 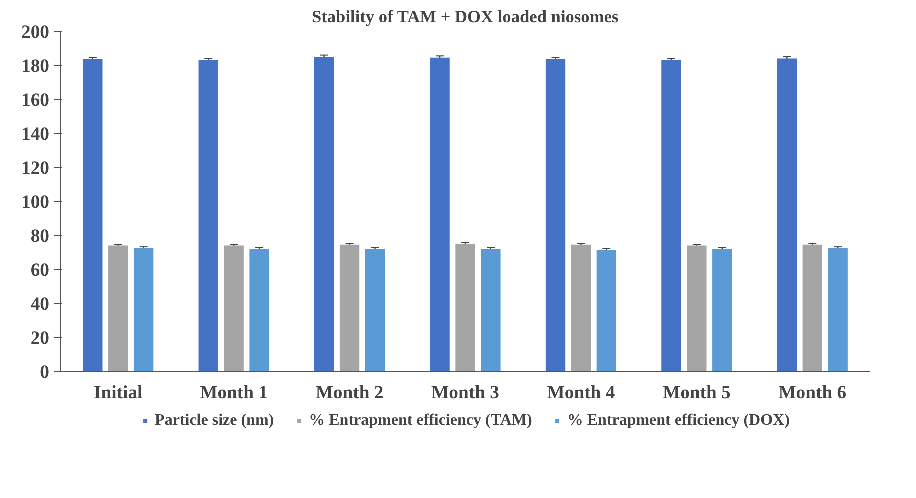 What do you see at coordinates (40, 304) in the screenshot?
I see `y-tick-label: 40` at bounding box center [40, 304].